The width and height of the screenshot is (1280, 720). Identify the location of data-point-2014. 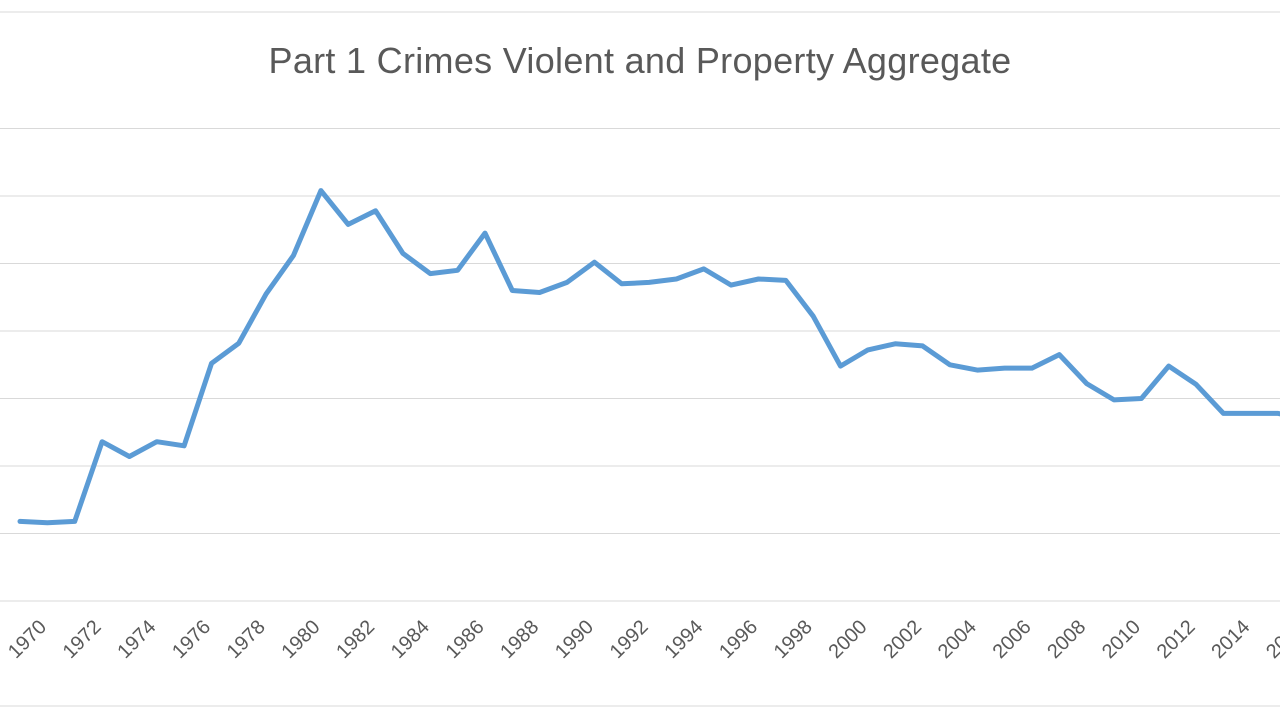
(1223, 413).